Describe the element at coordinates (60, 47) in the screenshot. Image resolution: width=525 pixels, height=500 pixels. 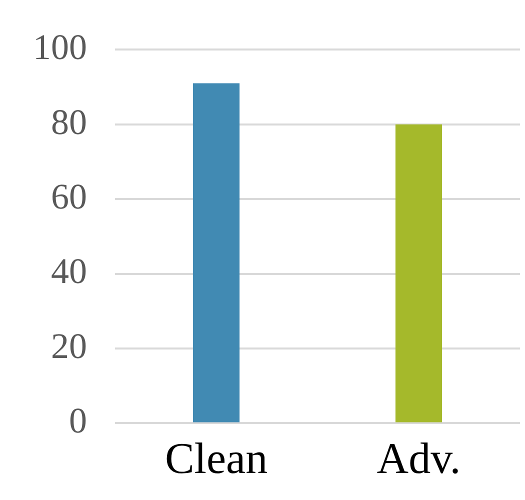
I see `y-tick-label: 100` at that location.